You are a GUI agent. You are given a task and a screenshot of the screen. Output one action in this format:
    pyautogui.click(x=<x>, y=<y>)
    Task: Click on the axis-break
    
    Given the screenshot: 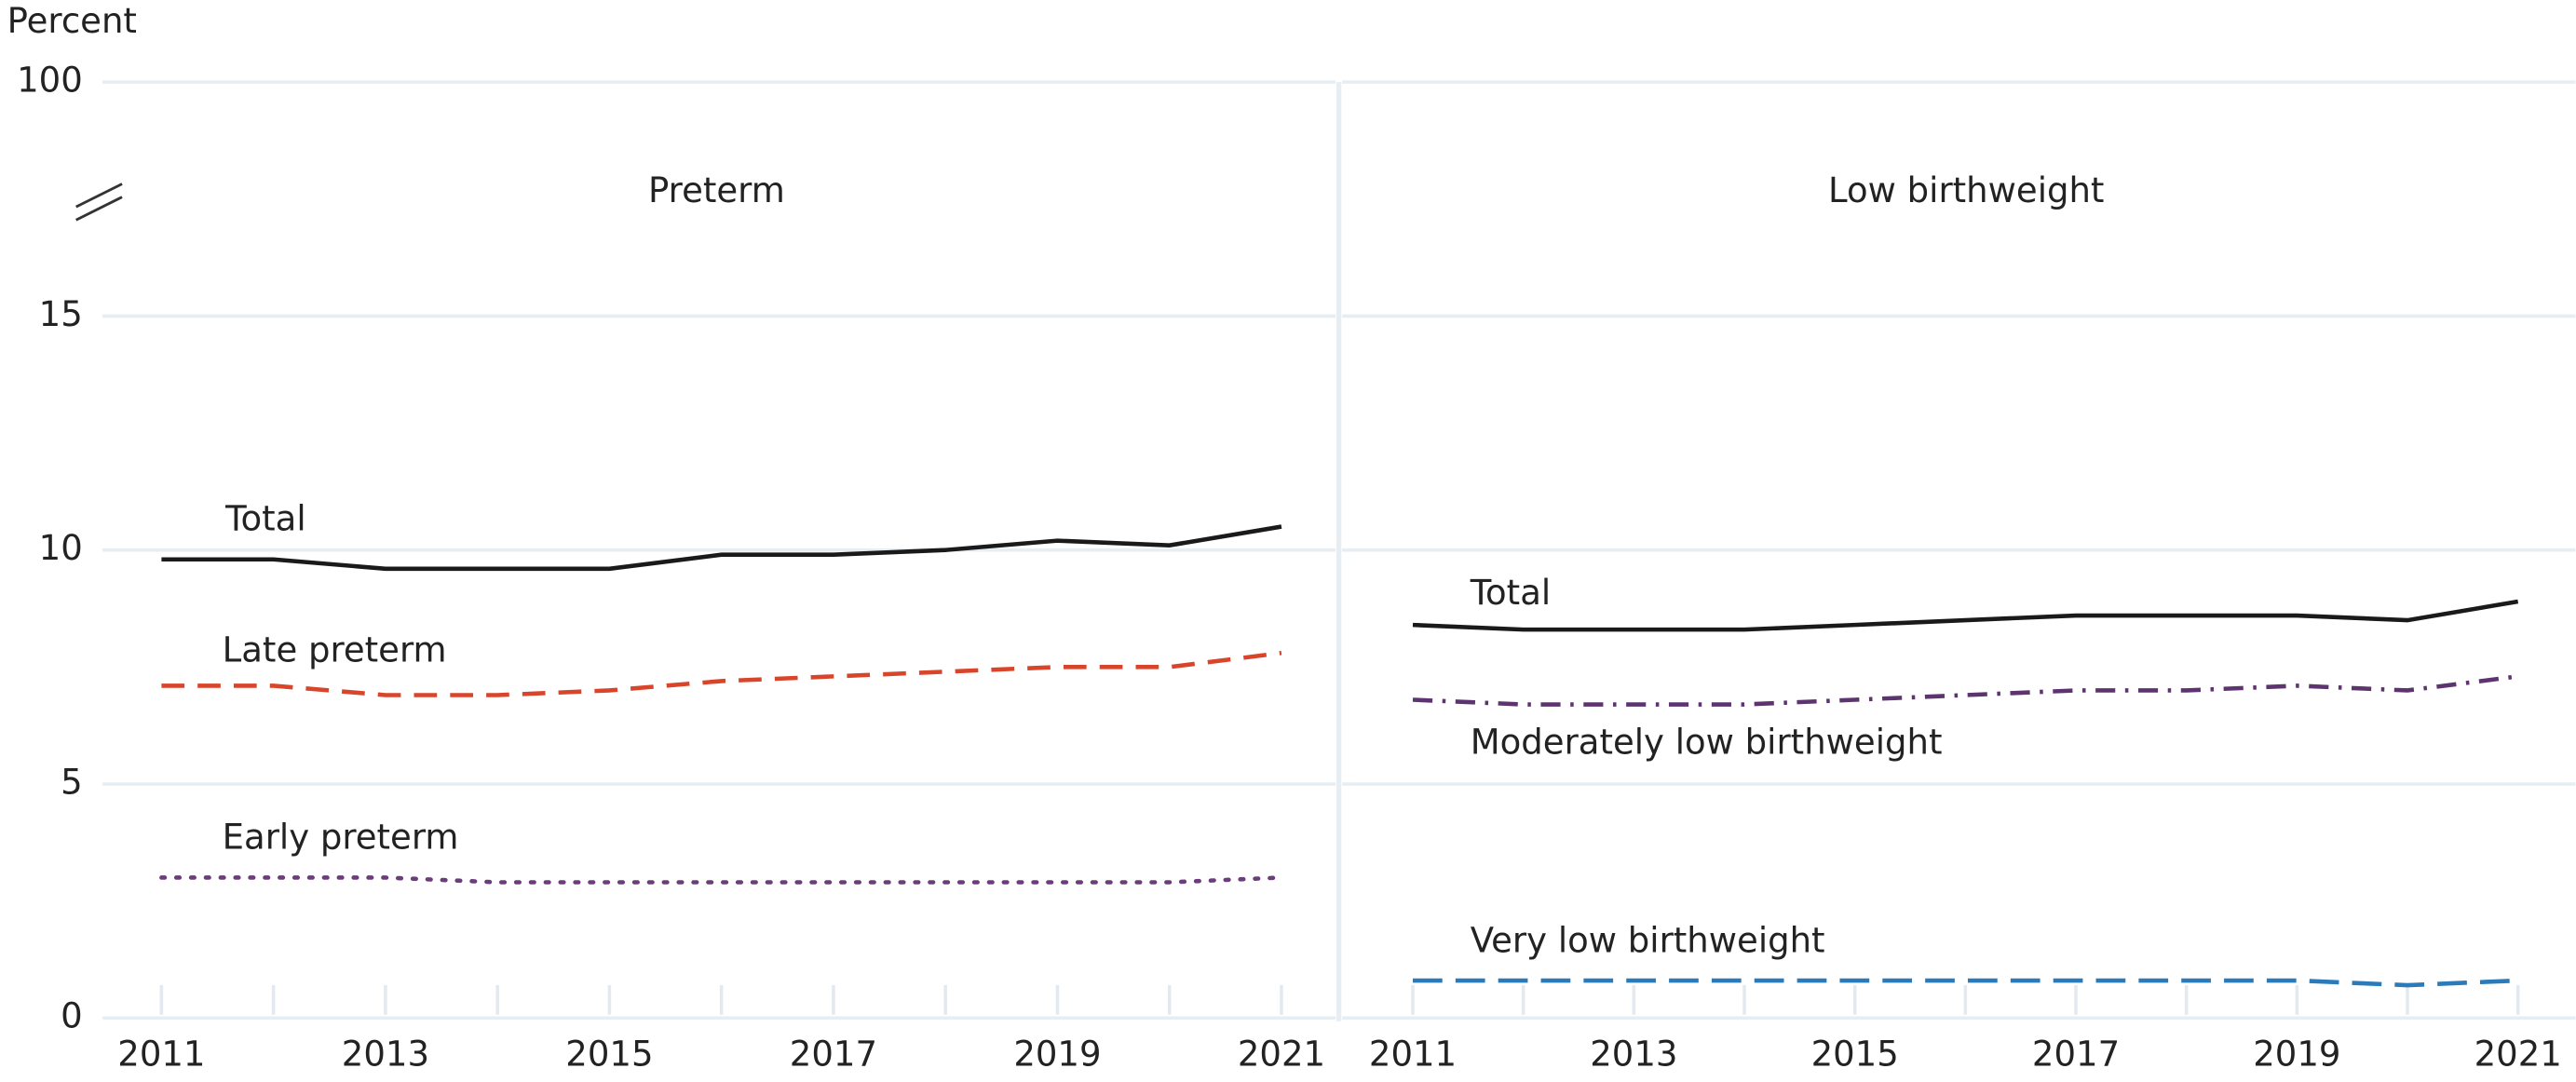 What is the action you would take?
    pyautogui.click(x=99, y=202)
    